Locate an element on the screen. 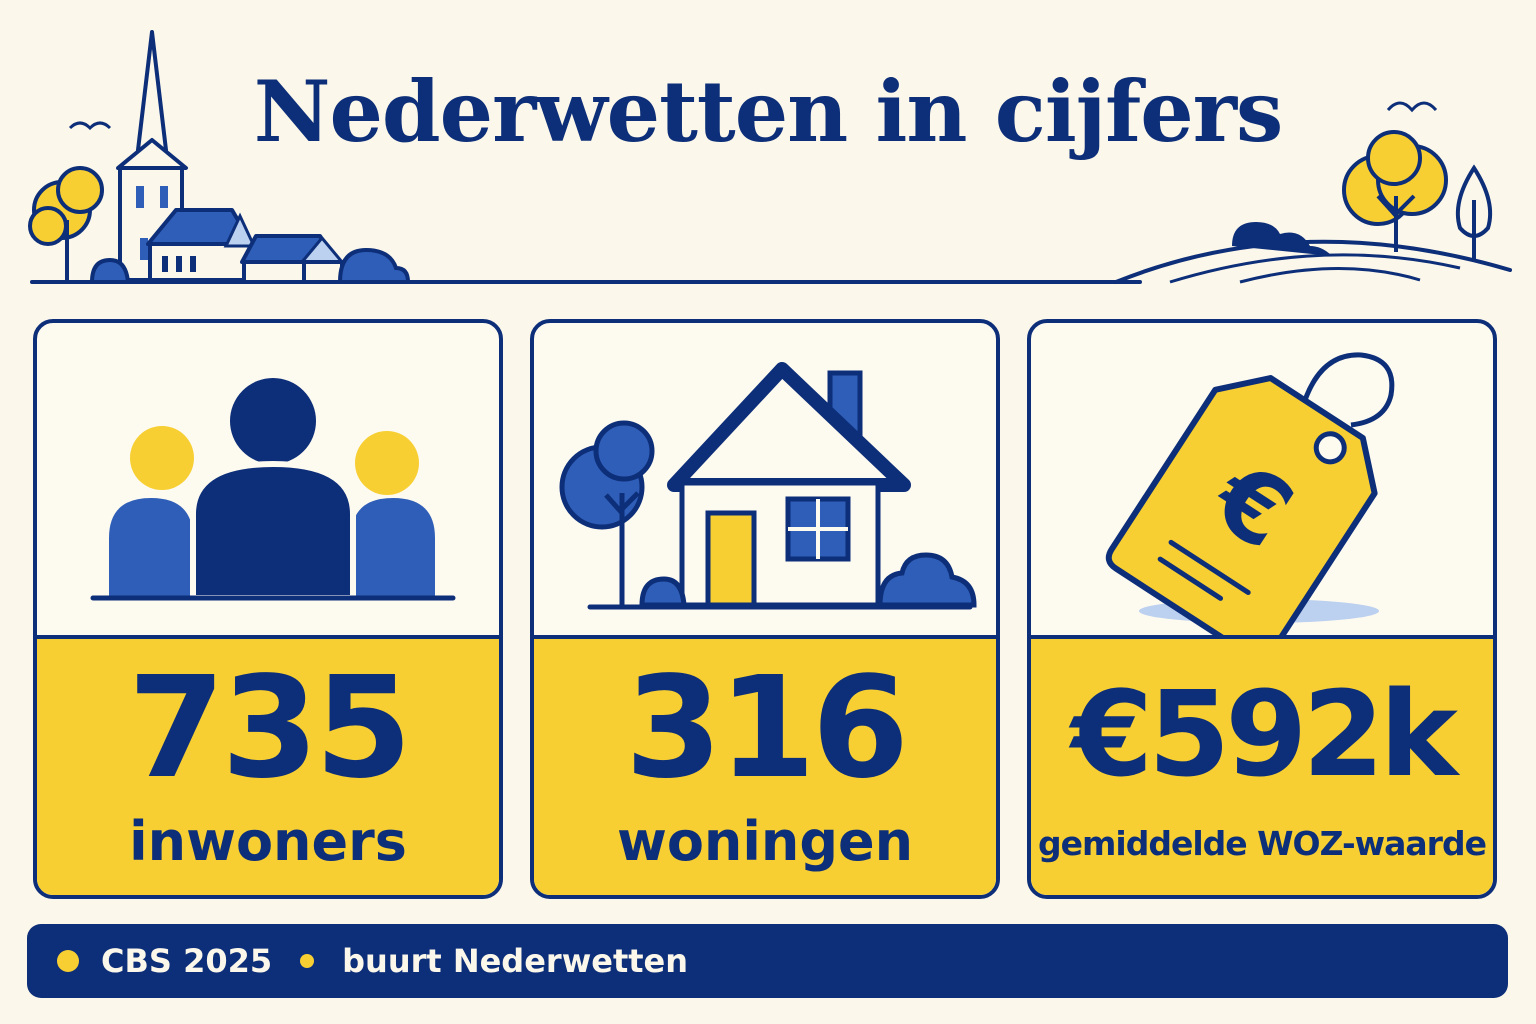  church-icon is located at coordinates (186, 156).